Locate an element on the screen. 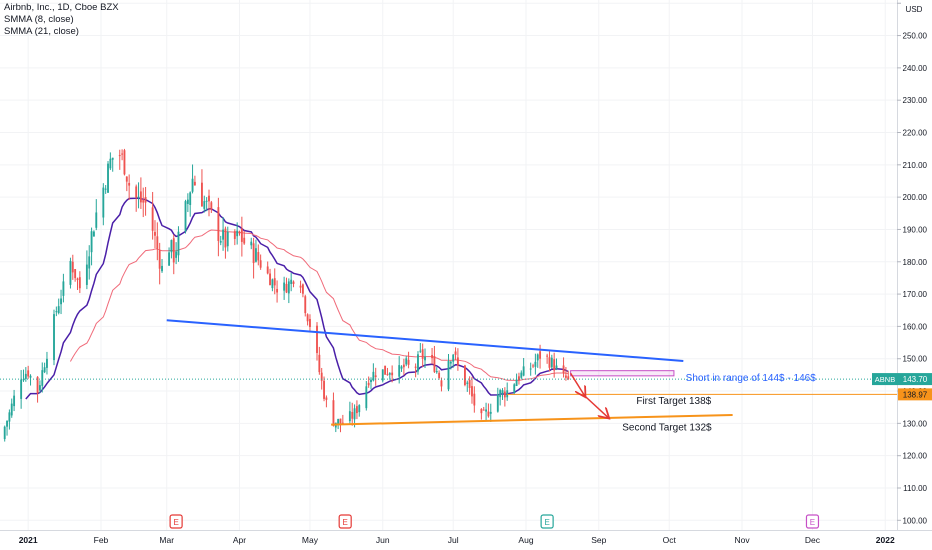  y-tick-label: 110.00 is located at coordinates (915, 488).